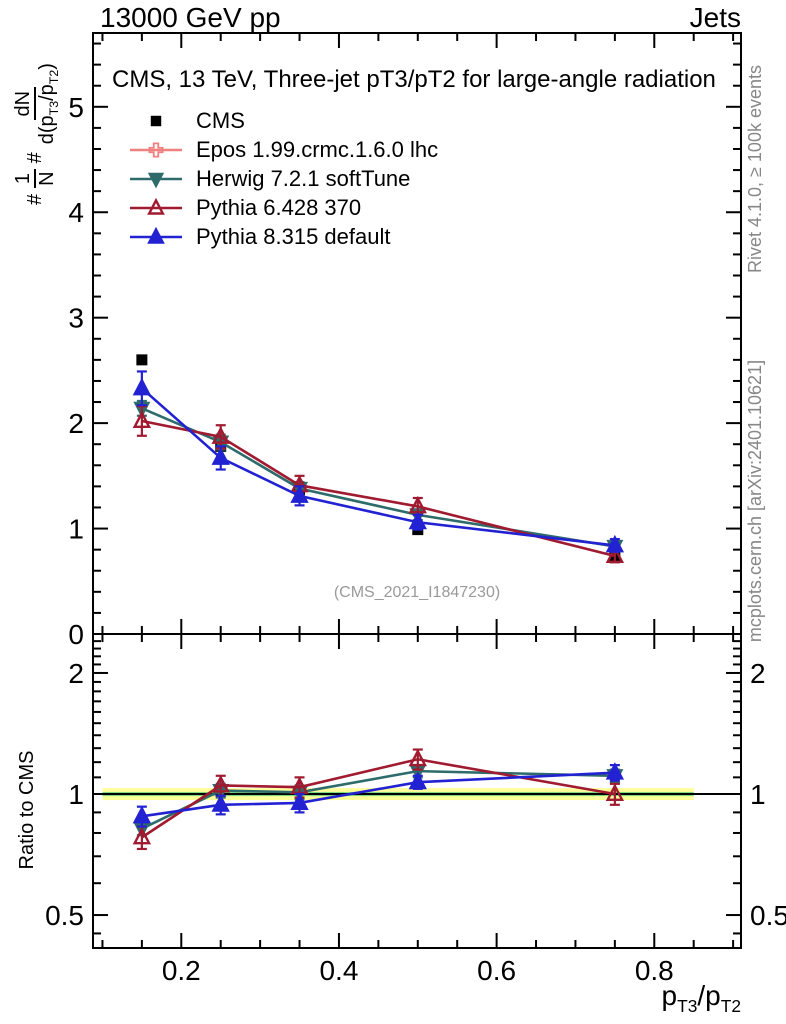  Describe the element at coordinates (283, 120) in the screenshot. I see `legend-item-cms: CMS` at that location.